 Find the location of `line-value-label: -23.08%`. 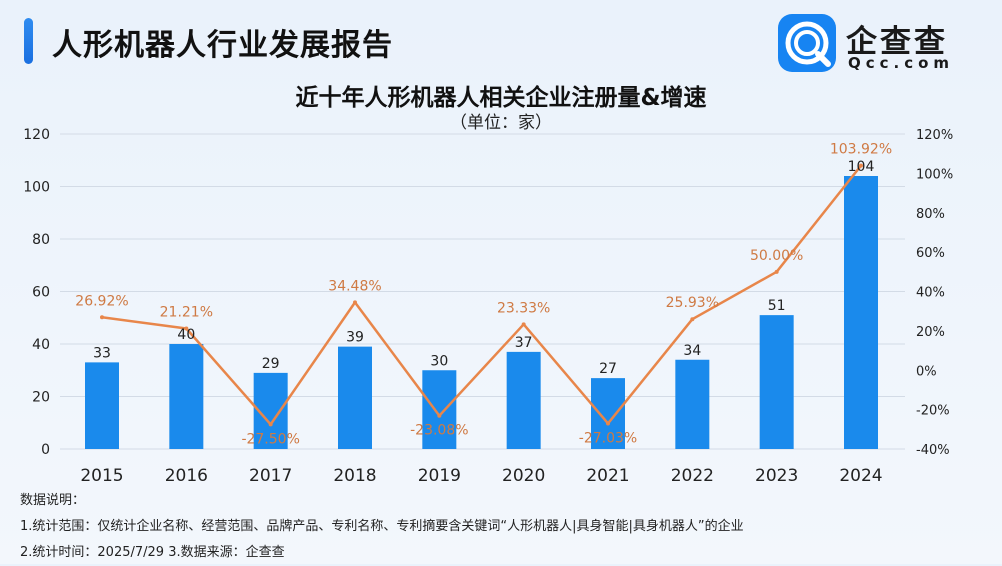

line-value-label: -23.08% is located at coordinates (439, 431).